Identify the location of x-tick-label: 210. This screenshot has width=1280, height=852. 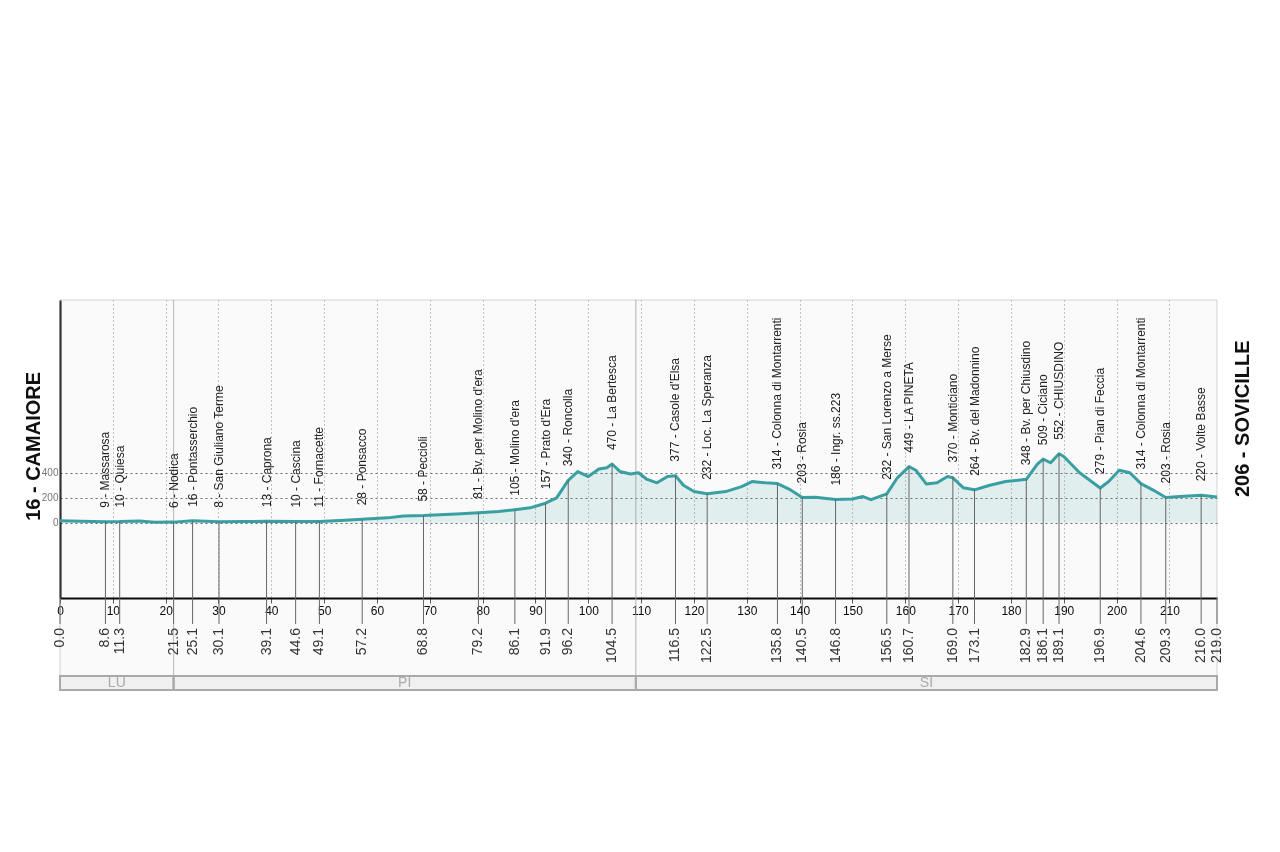
(1170, 610).